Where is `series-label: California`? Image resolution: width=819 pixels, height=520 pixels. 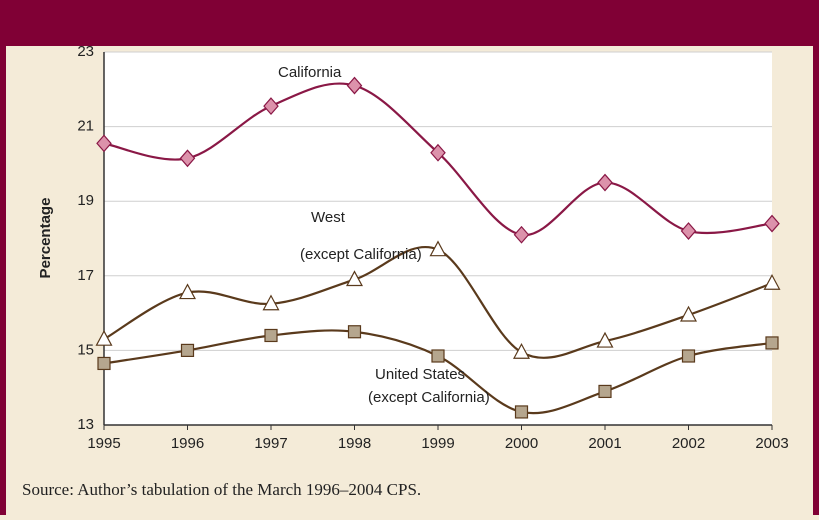 series-label: California is located at coordinates (310, 72).